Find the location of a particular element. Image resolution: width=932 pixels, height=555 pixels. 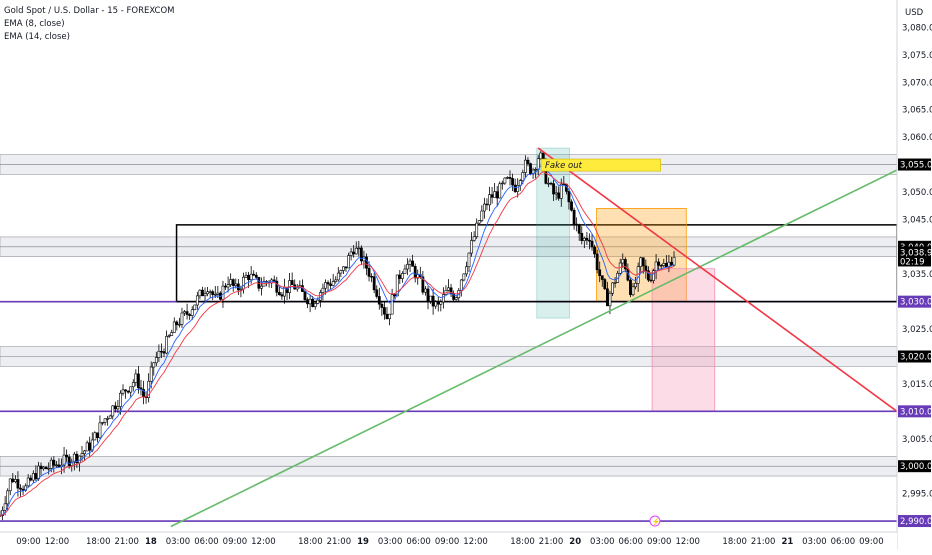

fake-out-label: Fake out is located at coordinates (564, 166).